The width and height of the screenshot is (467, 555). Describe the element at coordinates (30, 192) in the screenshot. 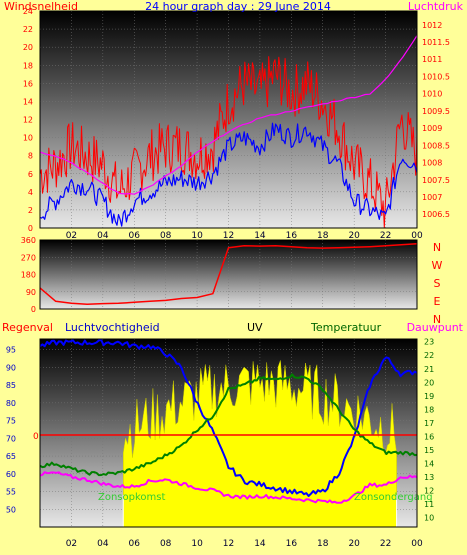

I see `tick-label: 4` at that location.